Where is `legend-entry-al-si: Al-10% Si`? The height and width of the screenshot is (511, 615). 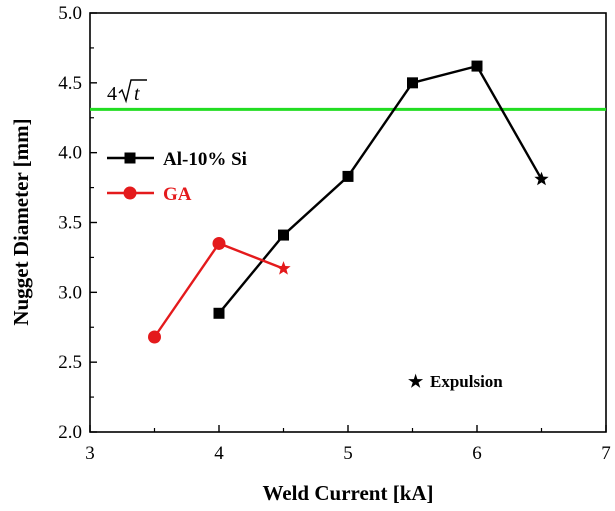
legend-entry-al-si: Al-10% Si is located at coordinates (177, 159).